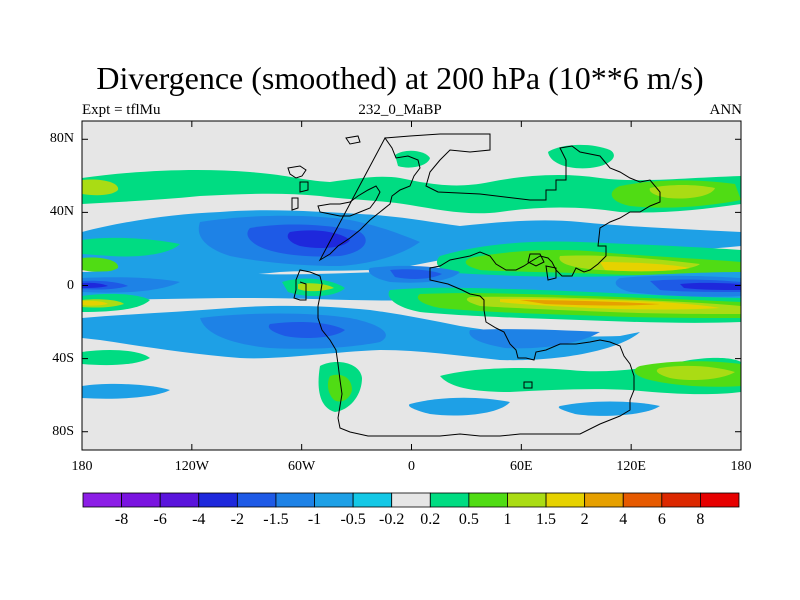 This screenshot has width=800, height=600. What do you see at coordinates (121, 519) in the screenshot?
I see `colorbar-label: -8` at bounding box center [121, 519].